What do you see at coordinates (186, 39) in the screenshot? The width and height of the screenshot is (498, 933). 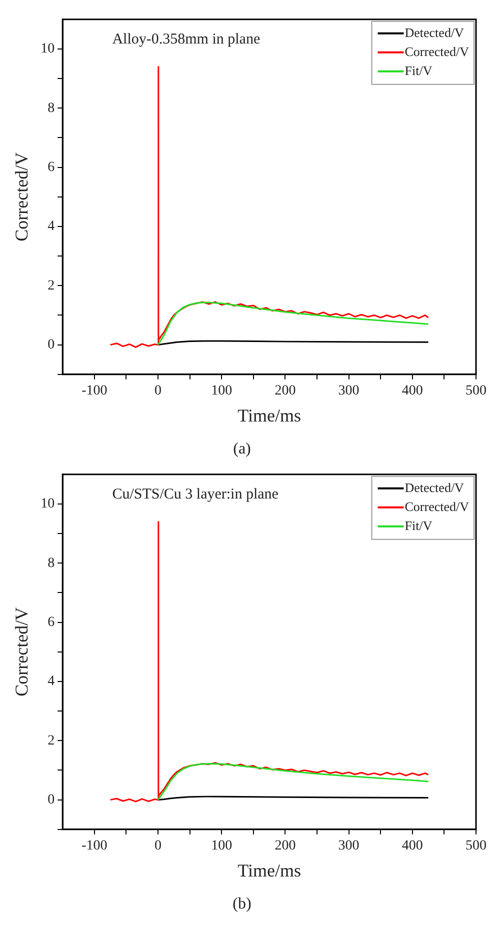 I see `annotation: Alloy-0.358mm in plane` at bounding box center [186, 39].